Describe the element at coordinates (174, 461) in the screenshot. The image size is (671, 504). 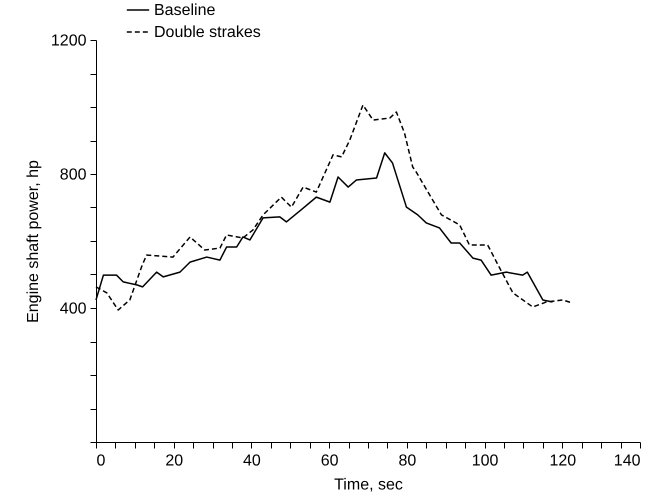
I see `x-tick-label: 20` at that location.